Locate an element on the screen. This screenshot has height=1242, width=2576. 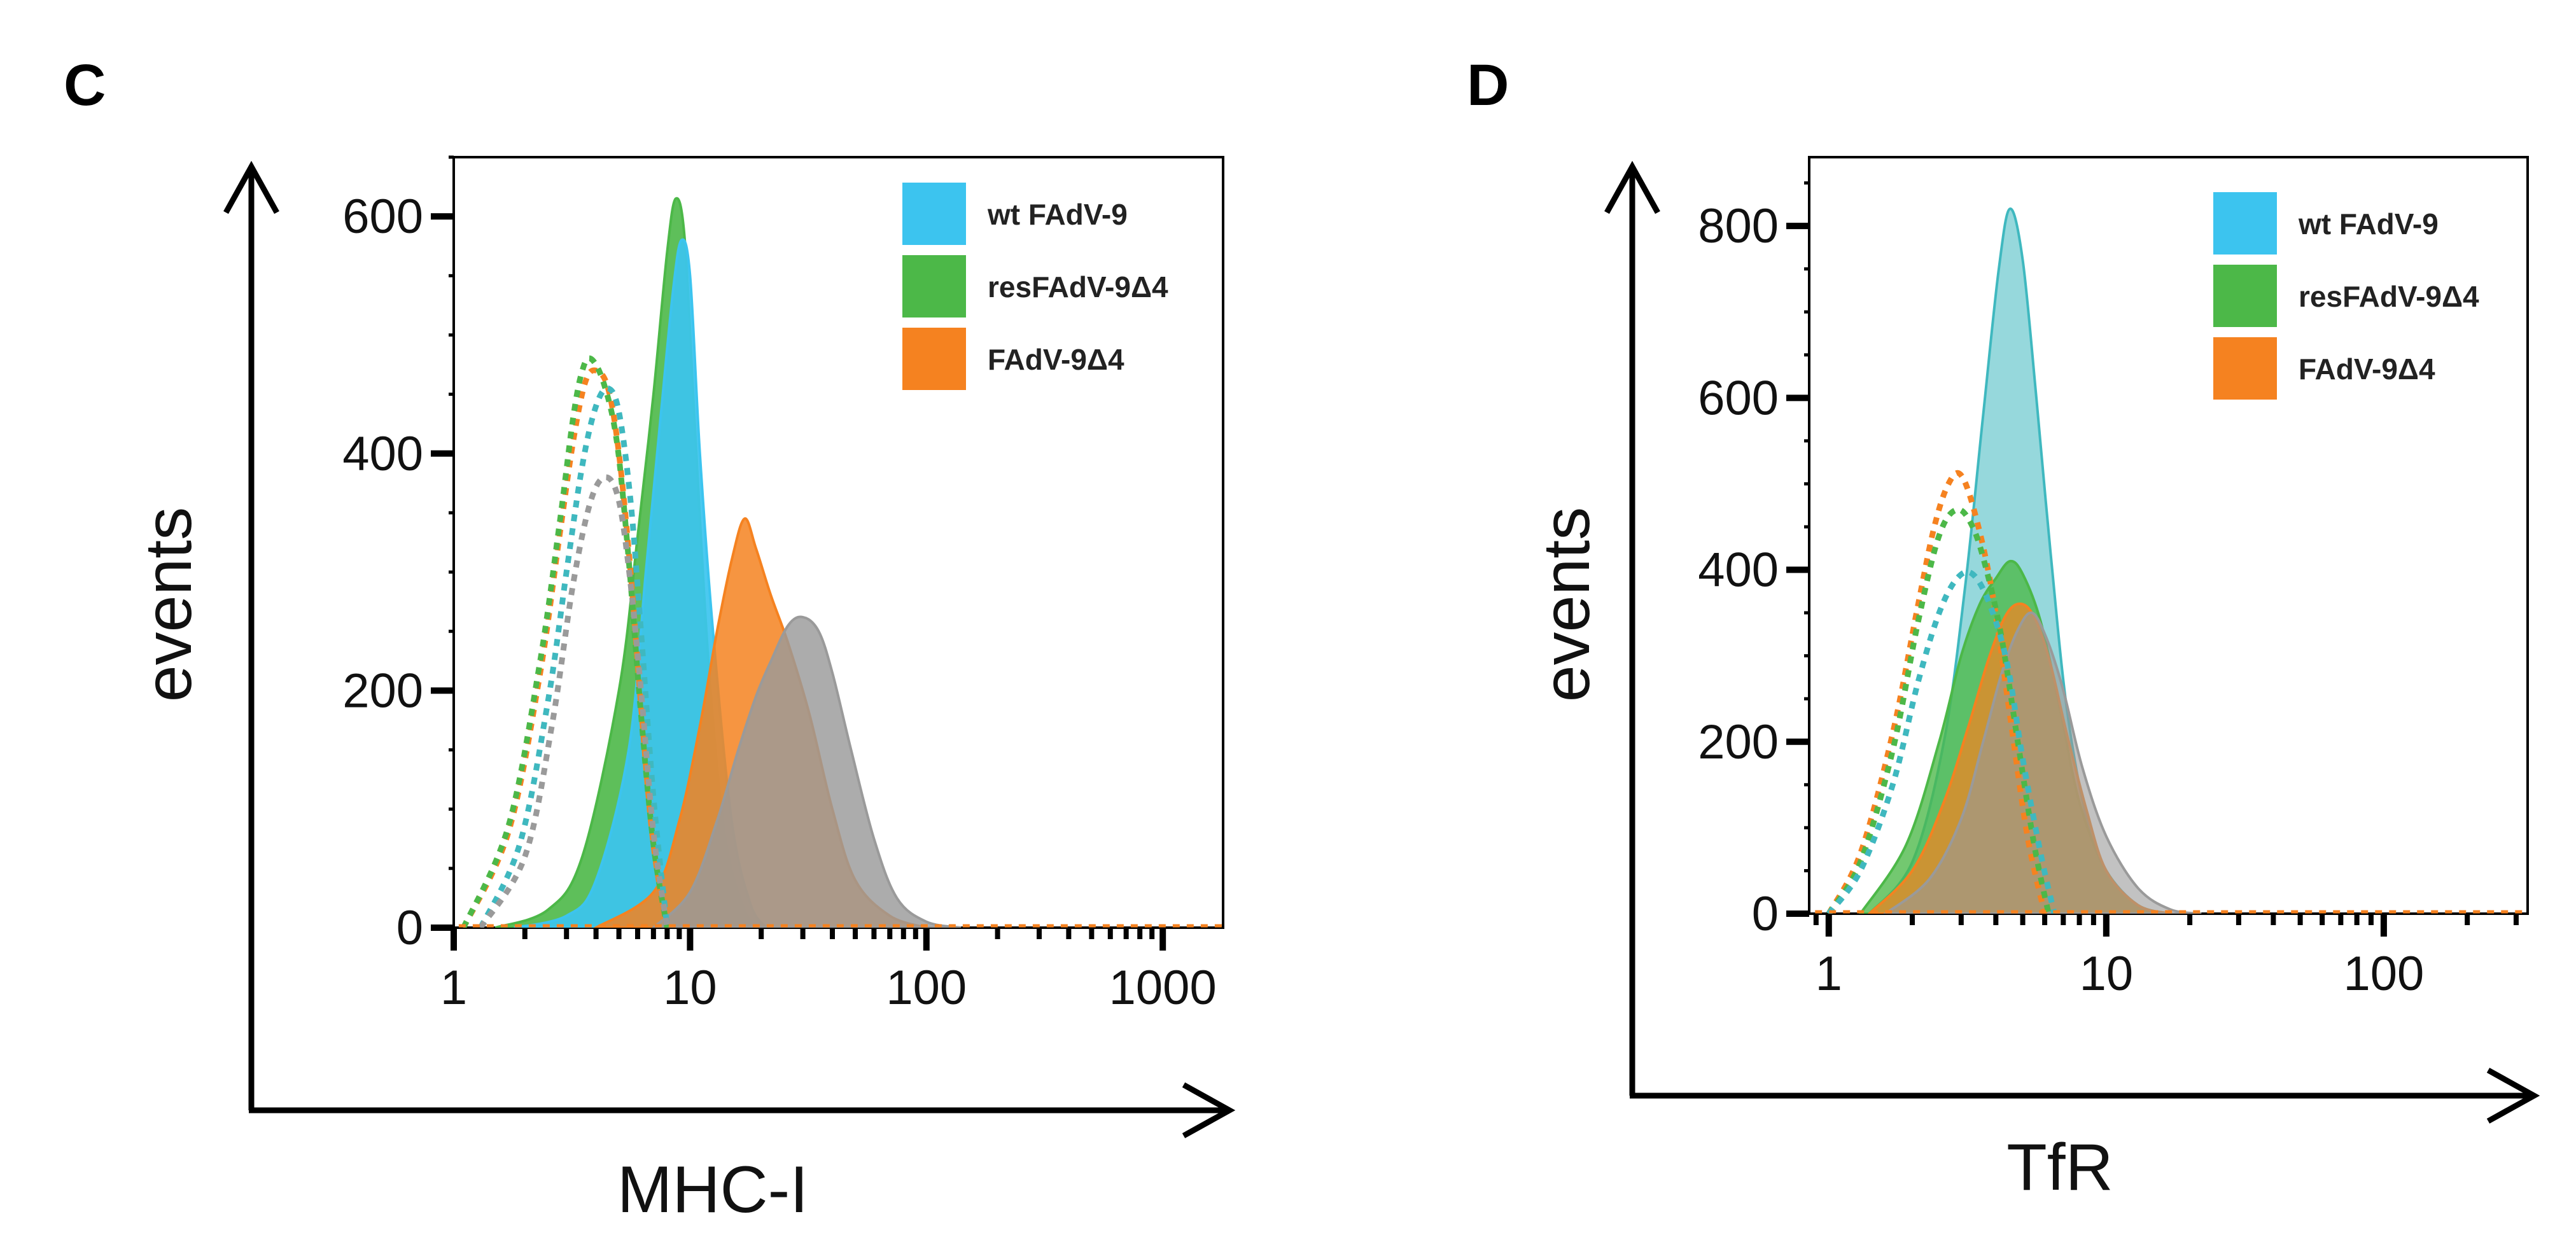
panel-letter: C is located at coordinates (85, 85).